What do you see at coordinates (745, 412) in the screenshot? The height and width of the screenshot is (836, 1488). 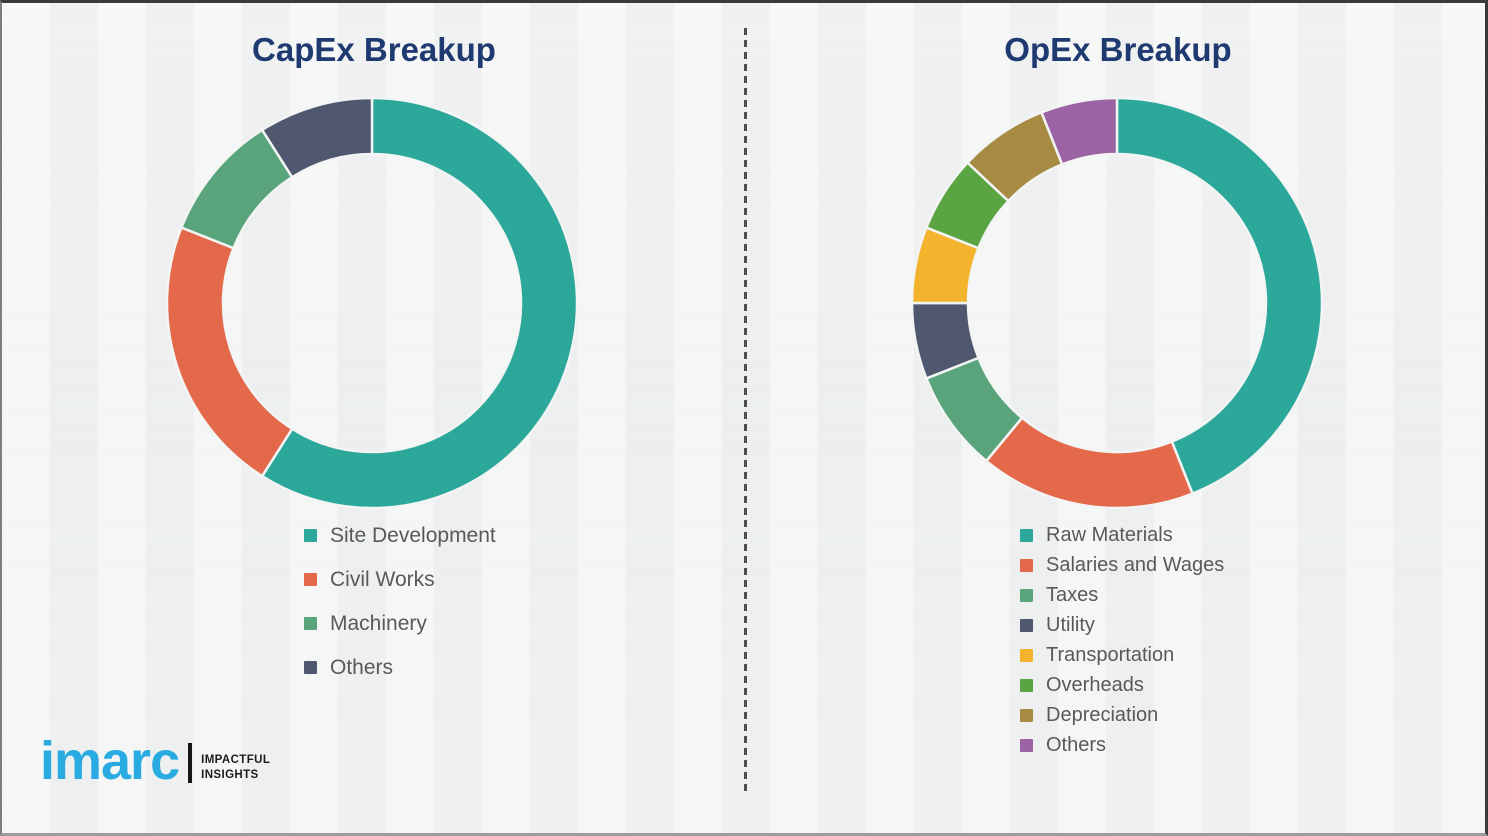 I see `vertical-dashed-divider` at bounding box center [745, 412].